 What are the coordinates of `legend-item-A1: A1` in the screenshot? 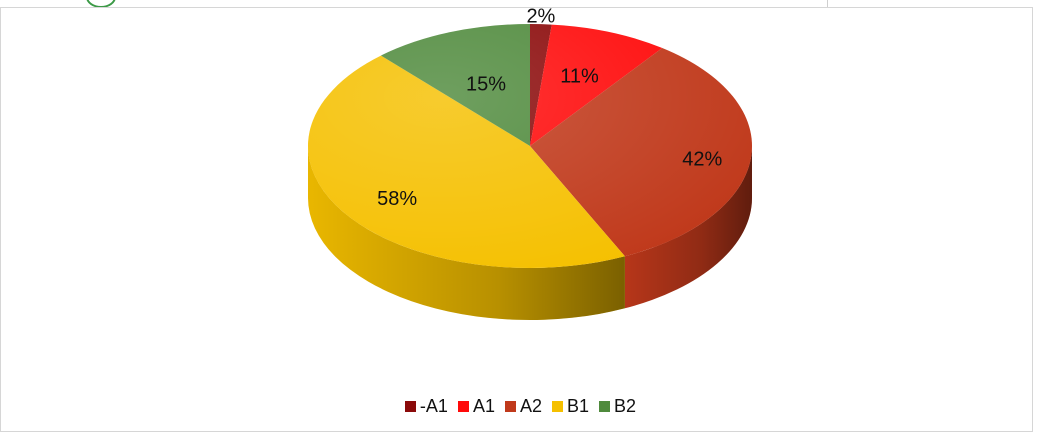 It's located at (476, 406).